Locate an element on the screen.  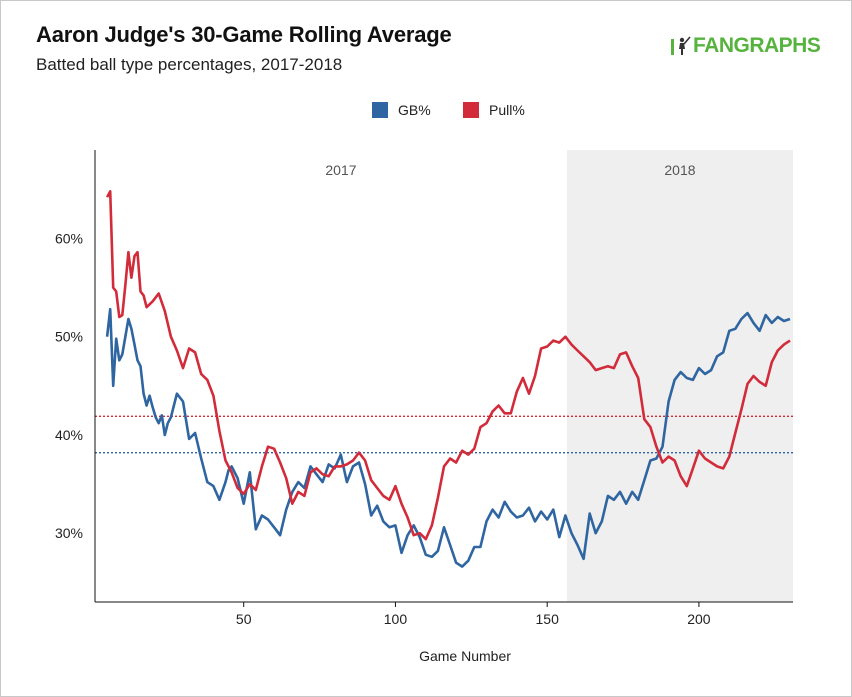
y-ticks: 30% 40% 50% 60% is located at coordinates (69, 385).